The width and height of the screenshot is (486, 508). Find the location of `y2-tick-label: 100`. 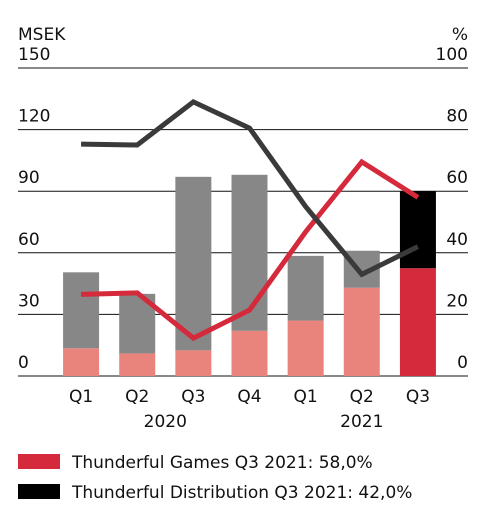

y2-tick-label: 100 is located at coordinates (452, 55).